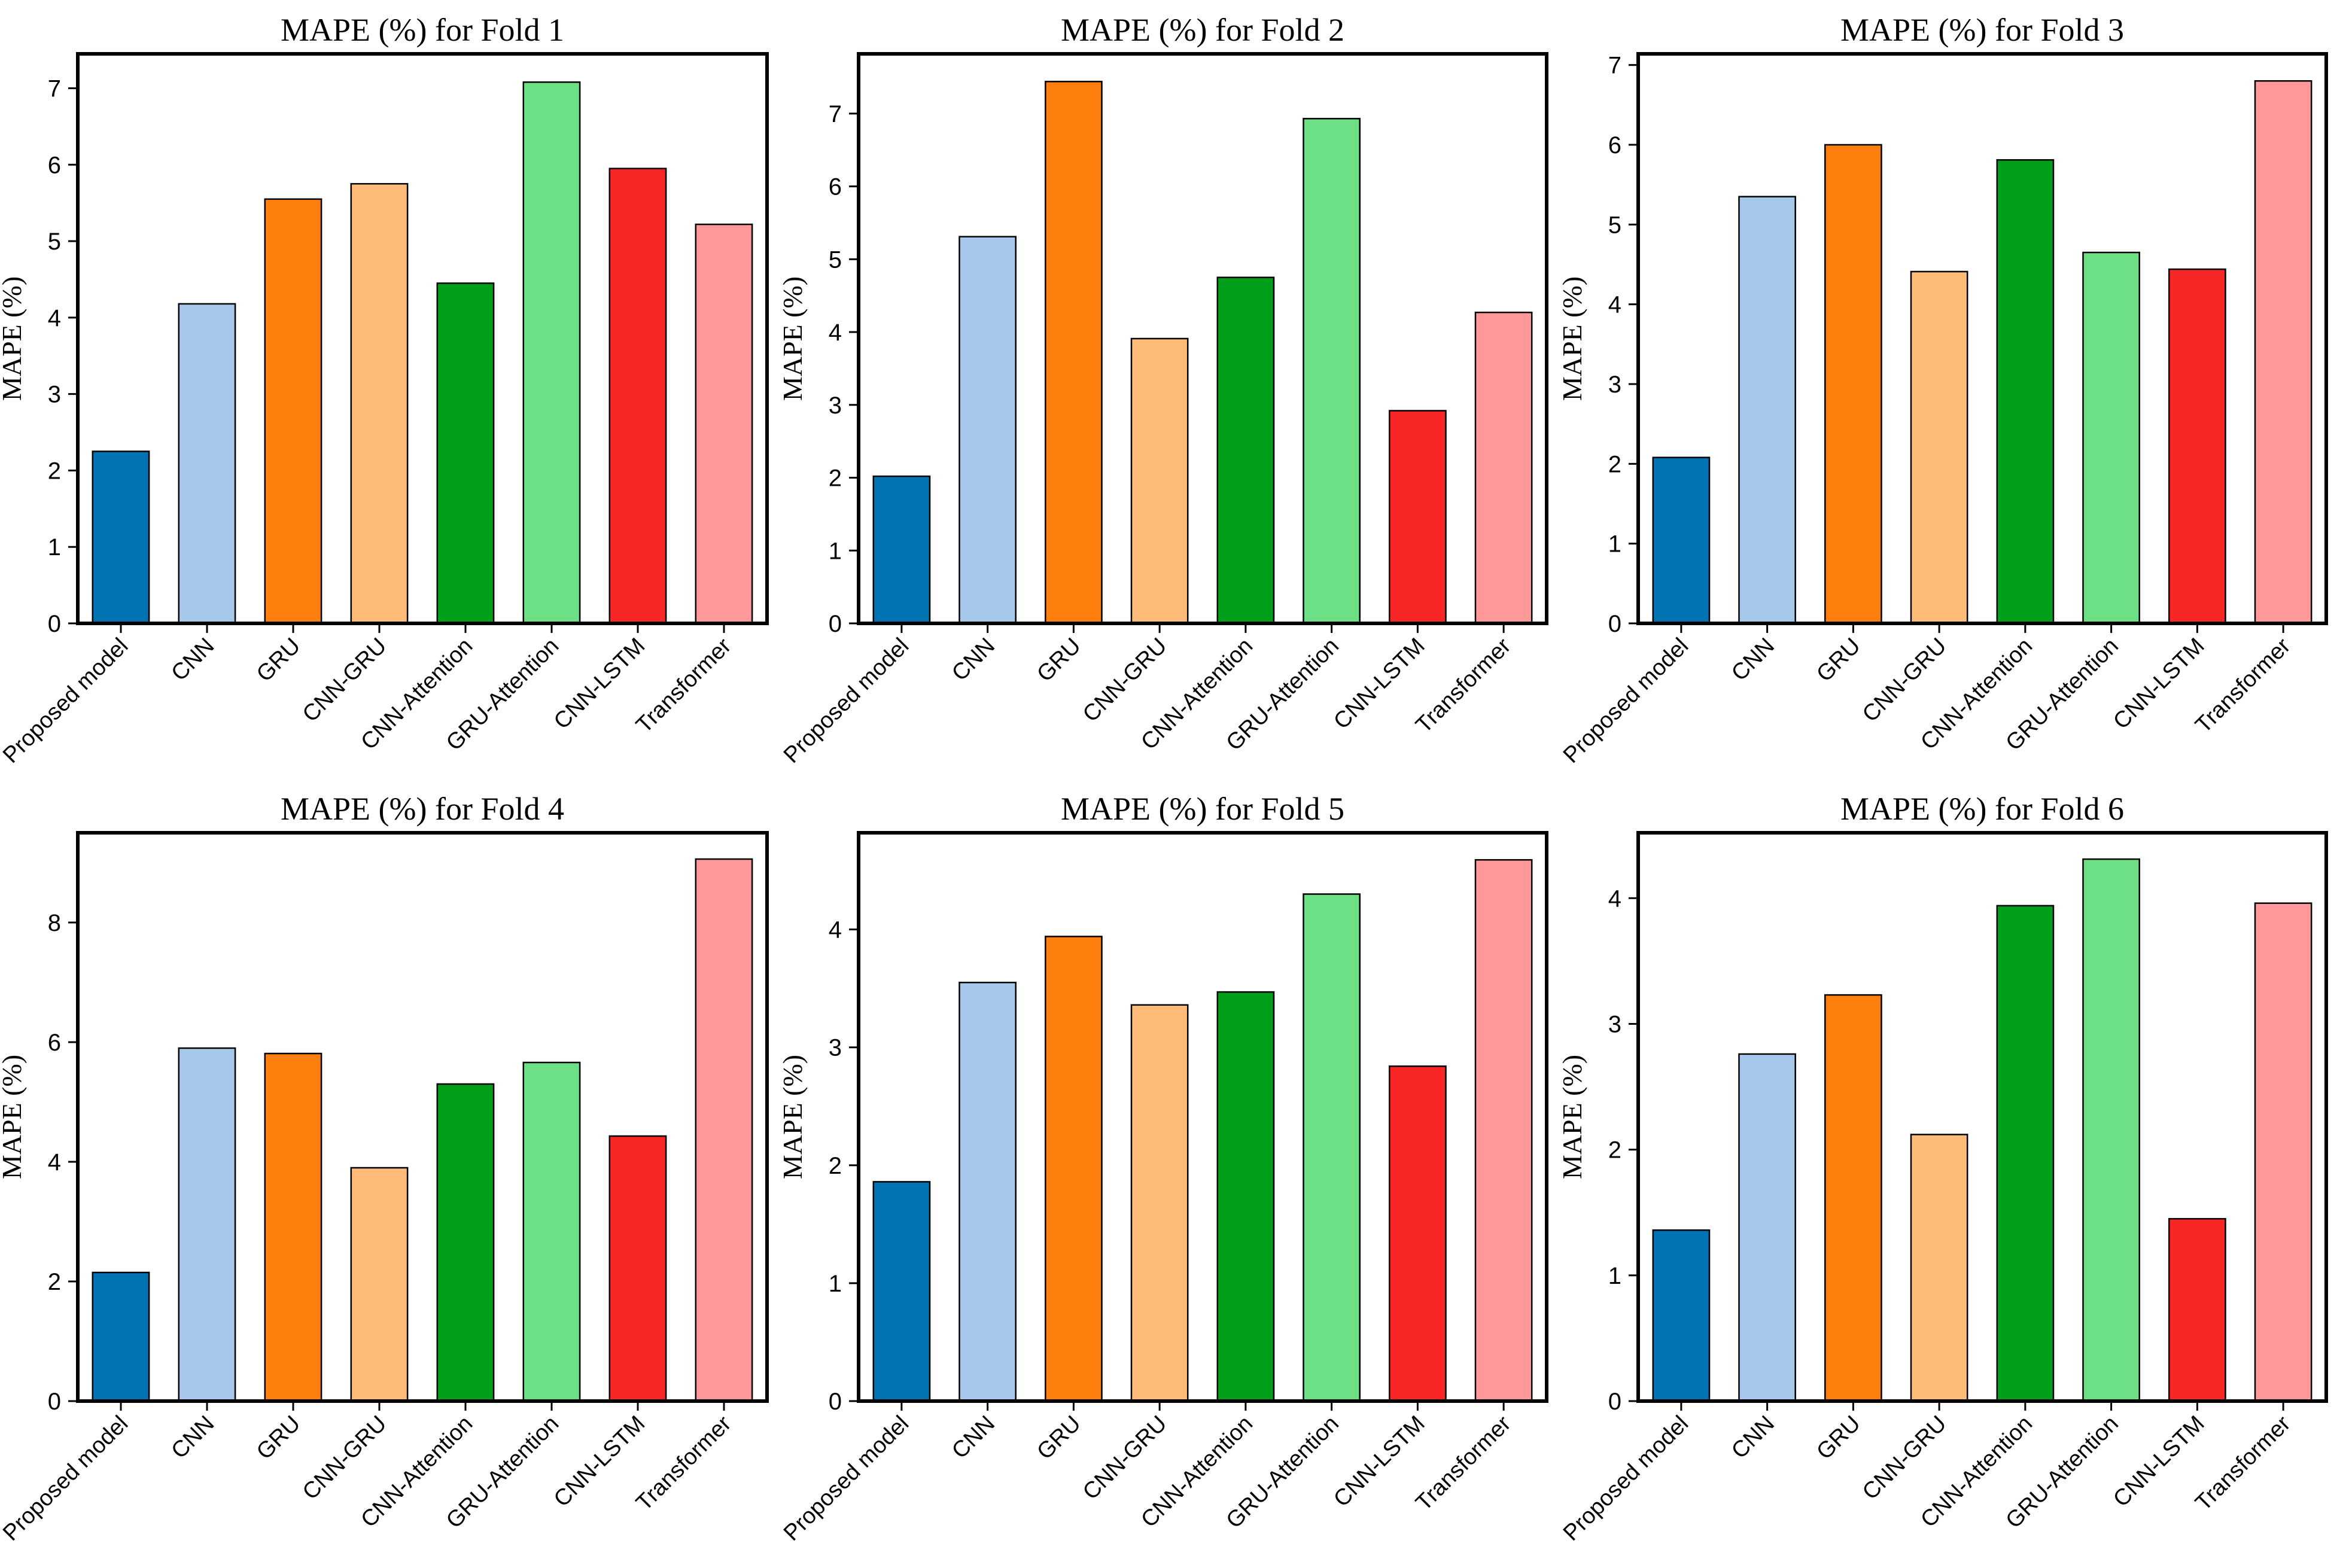 The image size is (2346, 1568). What do you see at coordinates (1202, 809) in the screenshot?
I see `chart-title: MAPE (%) for Fold 5` at bounding box center [1202, 809].